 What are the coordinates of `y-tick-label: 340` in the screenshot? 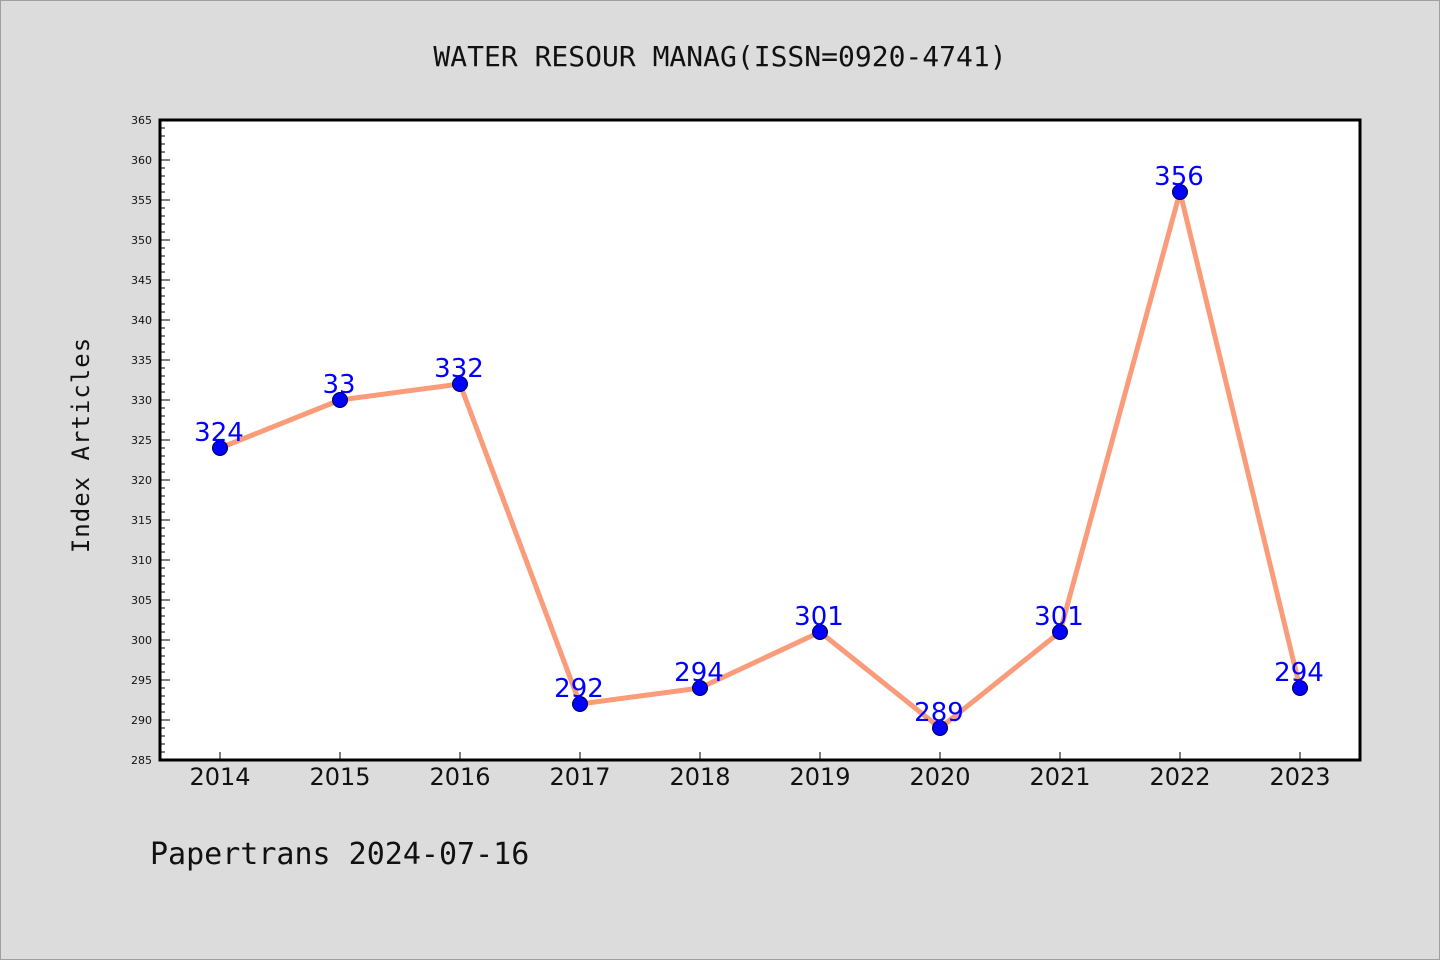 It's located at (141, 320).